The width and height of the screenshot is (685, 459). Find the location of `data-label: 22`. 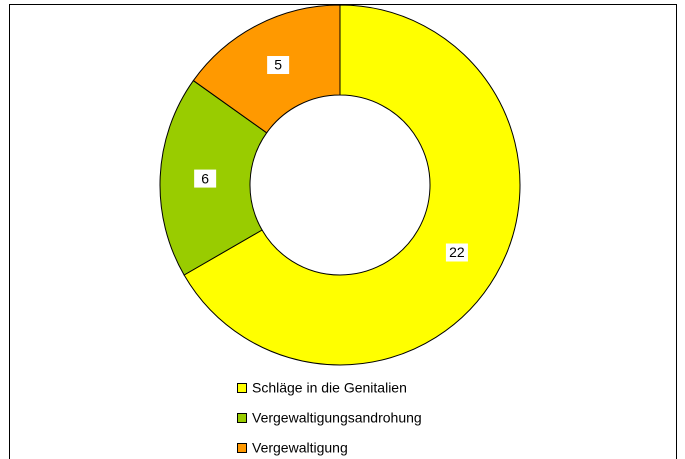

data-label: 22 is located at coordinates (457, 252).